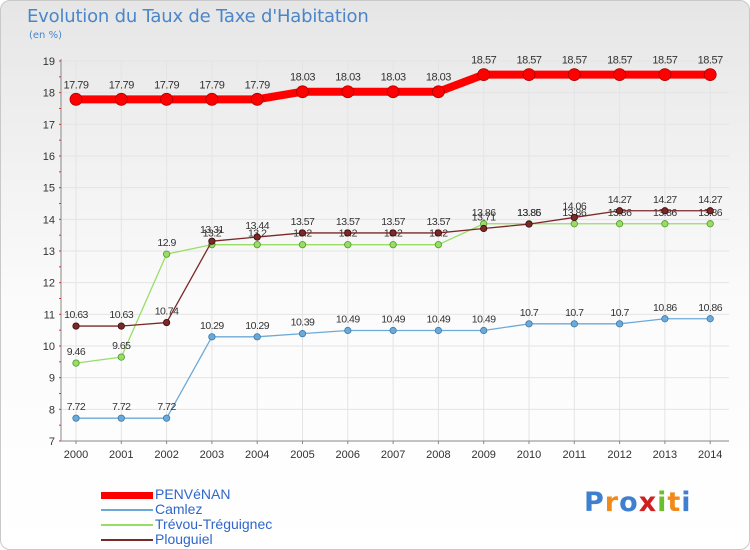 This screenshot has width=750, height=550. Describe the element at coordinates (212, 234) in the screenshot. I see `data-label: 13.2` at that location.